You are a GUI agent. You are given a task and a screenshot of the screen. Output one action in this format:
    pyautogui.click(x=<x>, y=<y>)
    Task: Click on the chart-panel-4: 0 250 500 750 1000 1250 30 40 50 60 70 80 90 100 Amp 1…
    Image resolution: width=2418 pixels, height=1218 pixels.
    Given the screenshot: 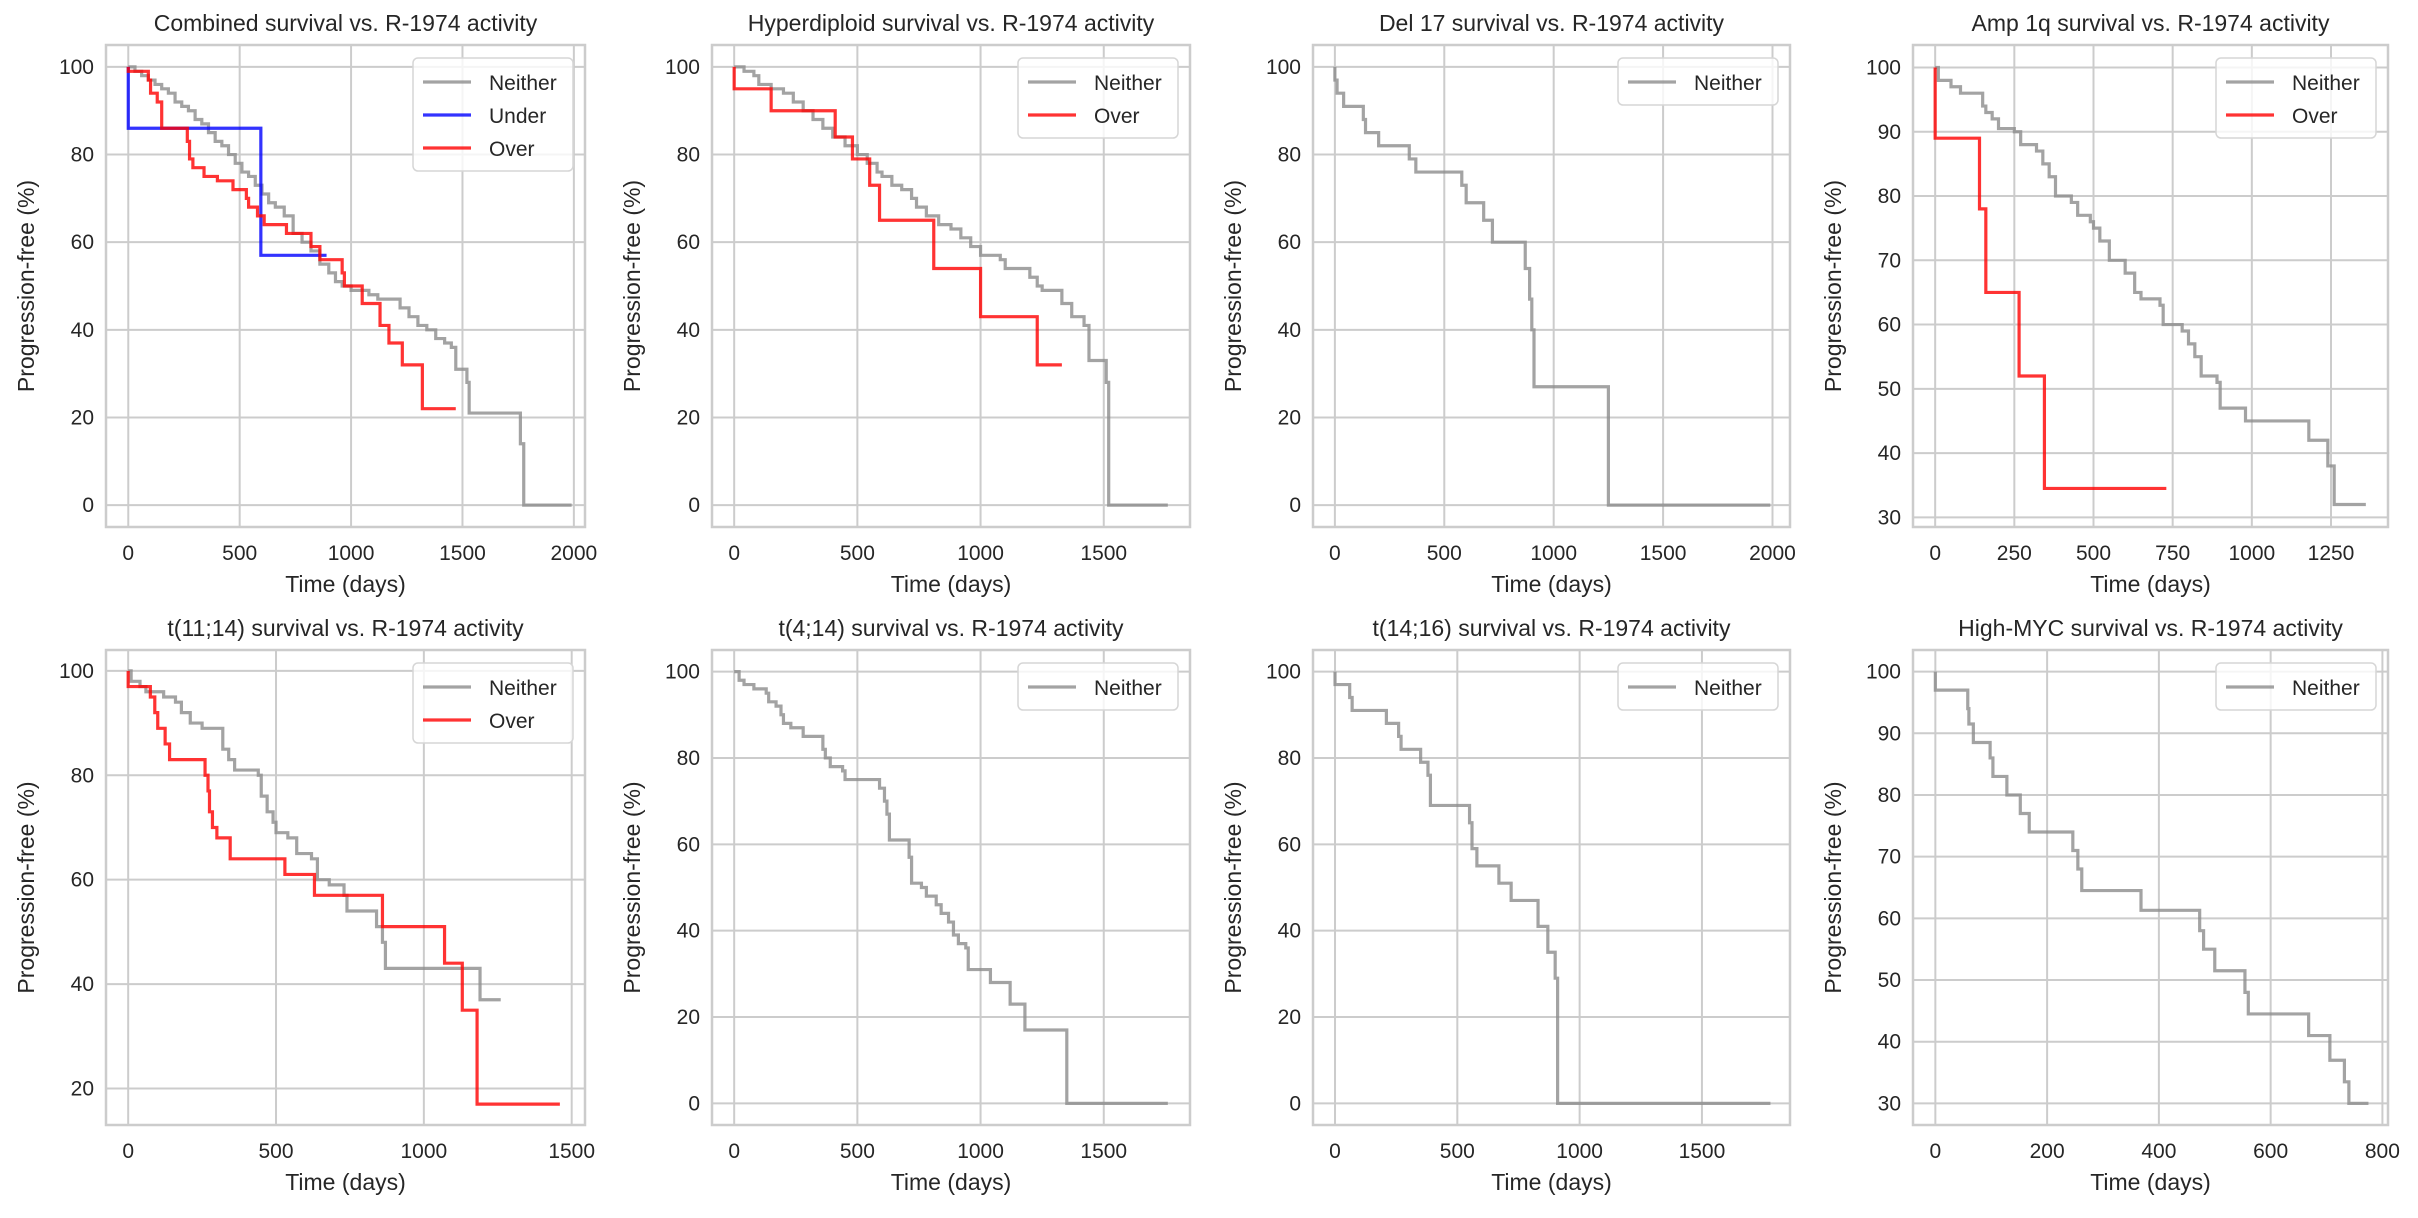 What is the action you would take?
    pyautogui.click(x=2105, y=303)
    